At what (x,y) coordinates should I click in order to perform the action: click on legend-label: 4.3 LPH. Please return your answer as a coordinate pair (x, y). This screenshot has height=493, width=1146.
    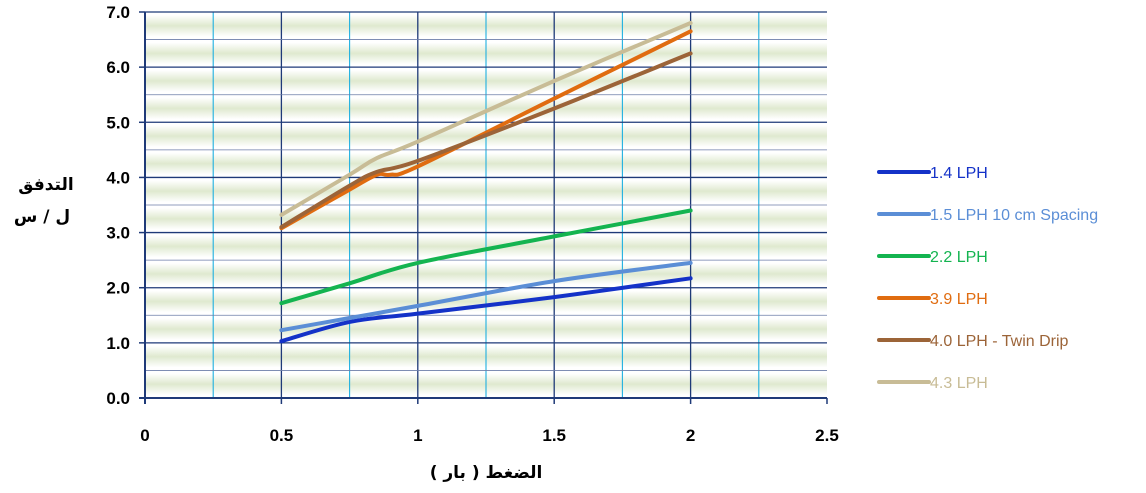
    Looking at the image, I should click on (959, 383).